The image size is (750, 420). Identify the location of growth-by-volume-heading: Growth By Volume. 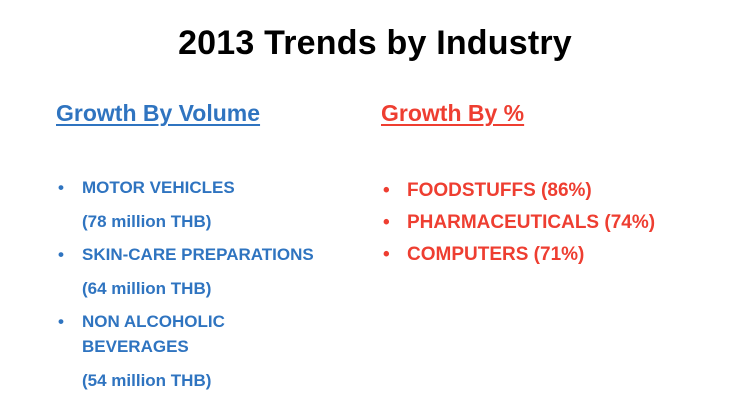
(158, 113).